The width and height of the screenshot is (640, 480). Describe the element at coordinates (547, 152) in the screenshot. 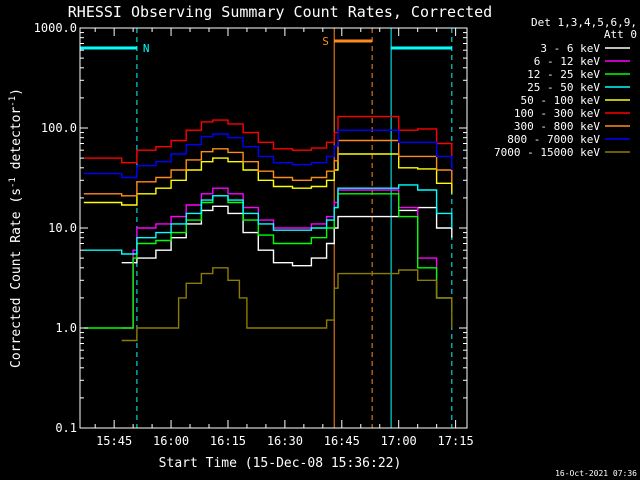

I see `legend-label: 7000 - 15000 keV` at that location.